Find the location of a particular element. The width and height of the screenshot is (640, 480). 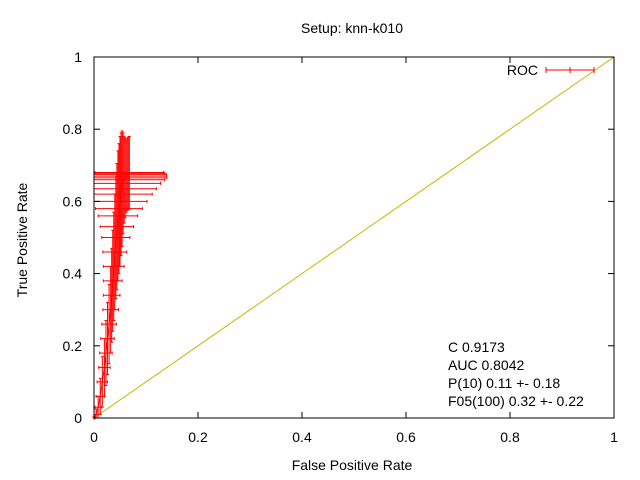

legend-label-roc: ROC is located at coordinates (522, 70).